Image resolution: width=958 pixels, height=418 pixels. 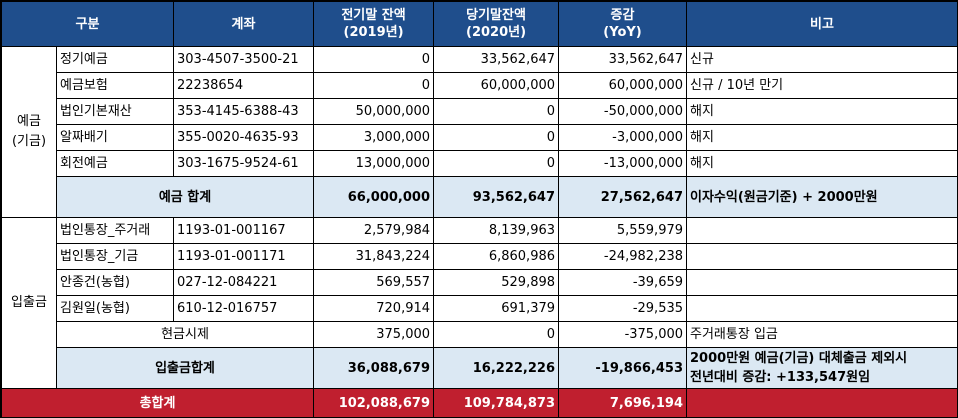 I want to click on subtotal-diff: 27,562,647, so click(x=623, y=197).